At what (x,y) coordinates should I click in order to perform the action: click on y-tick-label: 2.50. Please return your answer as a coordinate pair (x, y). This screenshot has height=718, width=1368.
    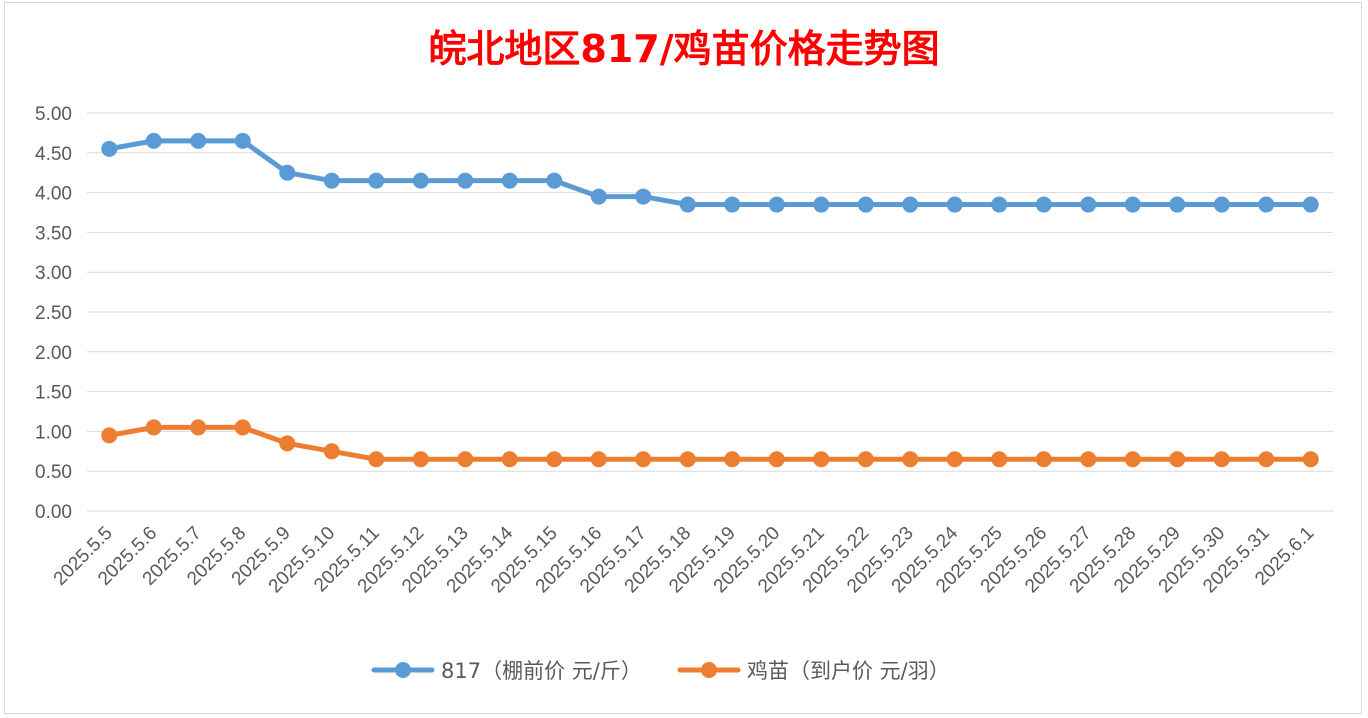
    Looking at the image, I should click on (53, 313).